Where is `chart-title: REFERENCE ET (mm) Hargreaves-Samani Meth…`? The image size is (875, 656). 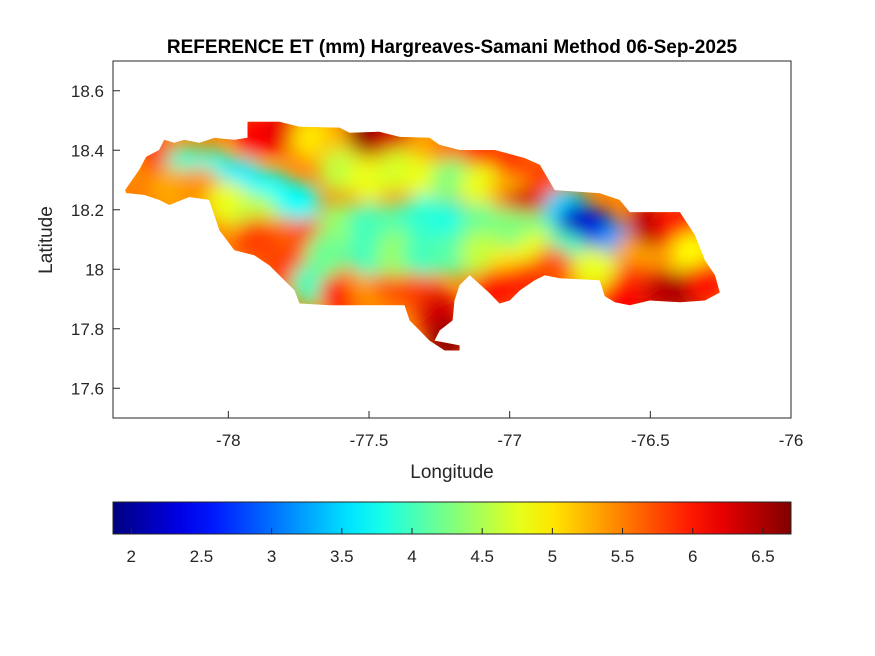 chart-title: REFERENCE ET (mm) Hargreaves-Samani Meth… is located at coordinates (452, 47).